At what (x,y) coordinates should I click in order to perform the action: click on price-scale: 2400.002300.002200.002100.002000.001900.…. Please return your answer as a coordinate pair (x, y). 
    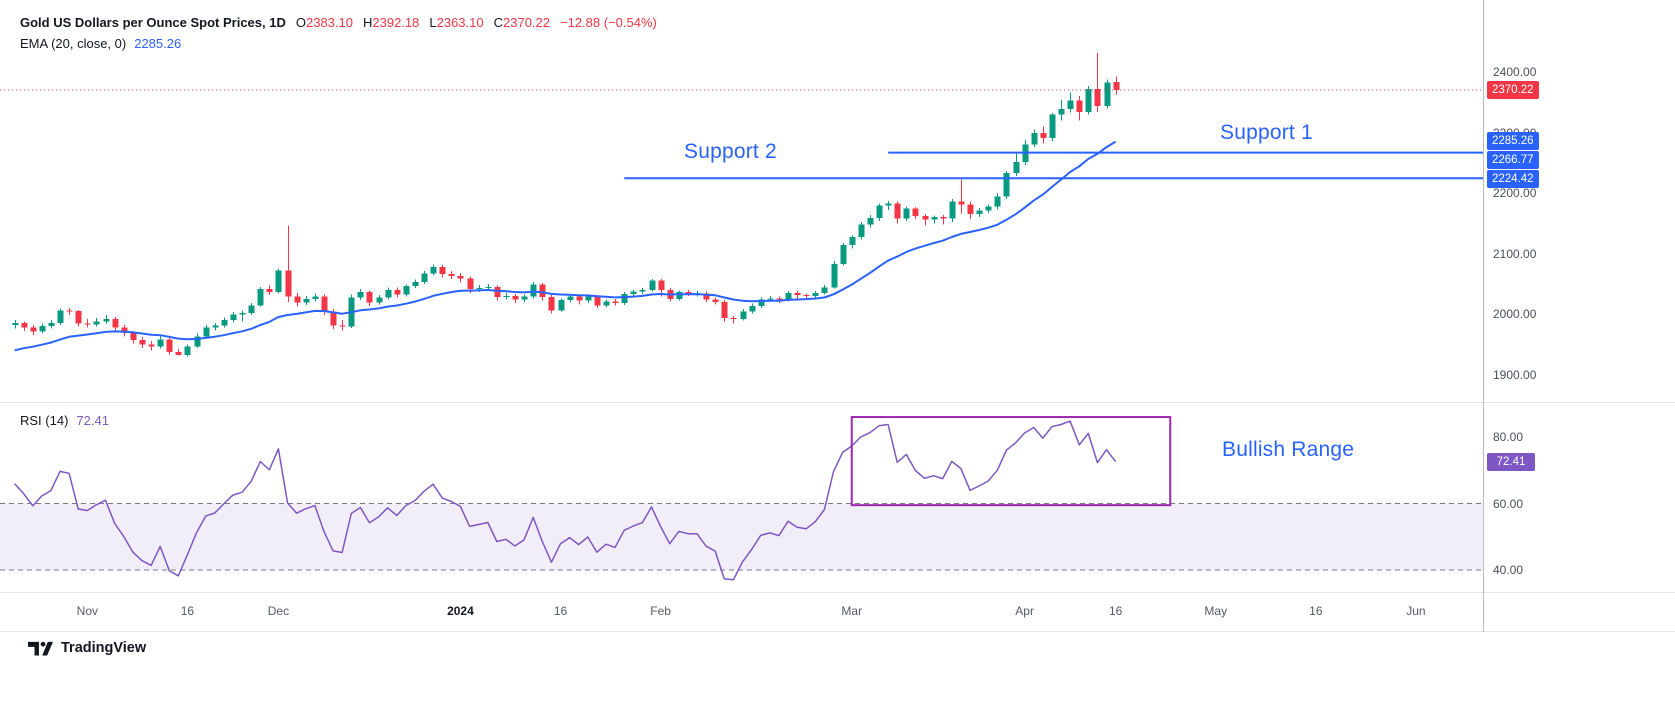
    Looking at the image, I should click on (1579, 316).